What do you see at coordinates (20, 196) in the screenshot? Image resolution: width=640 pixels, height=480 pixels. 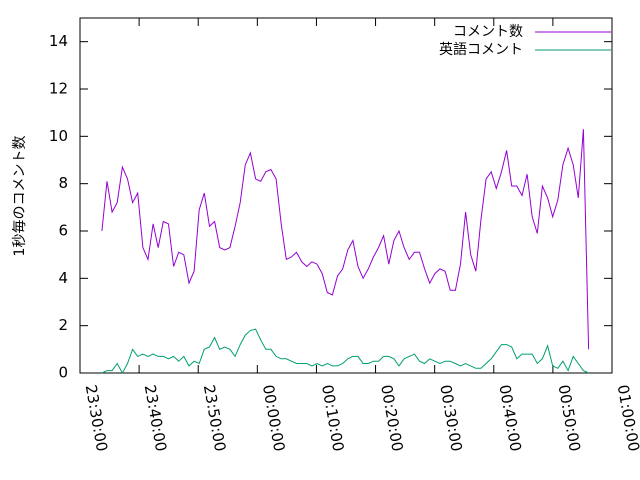 I see `y-axis-label: 1秒毎のコメント数` at bounding box center [20, 196].